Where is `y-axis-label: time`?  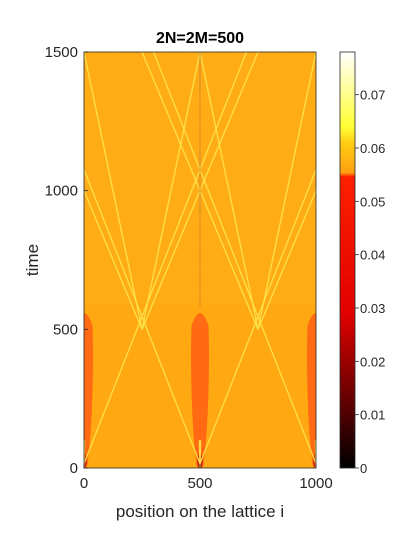 y-axis-label: time is located at coordinates (32, 260).